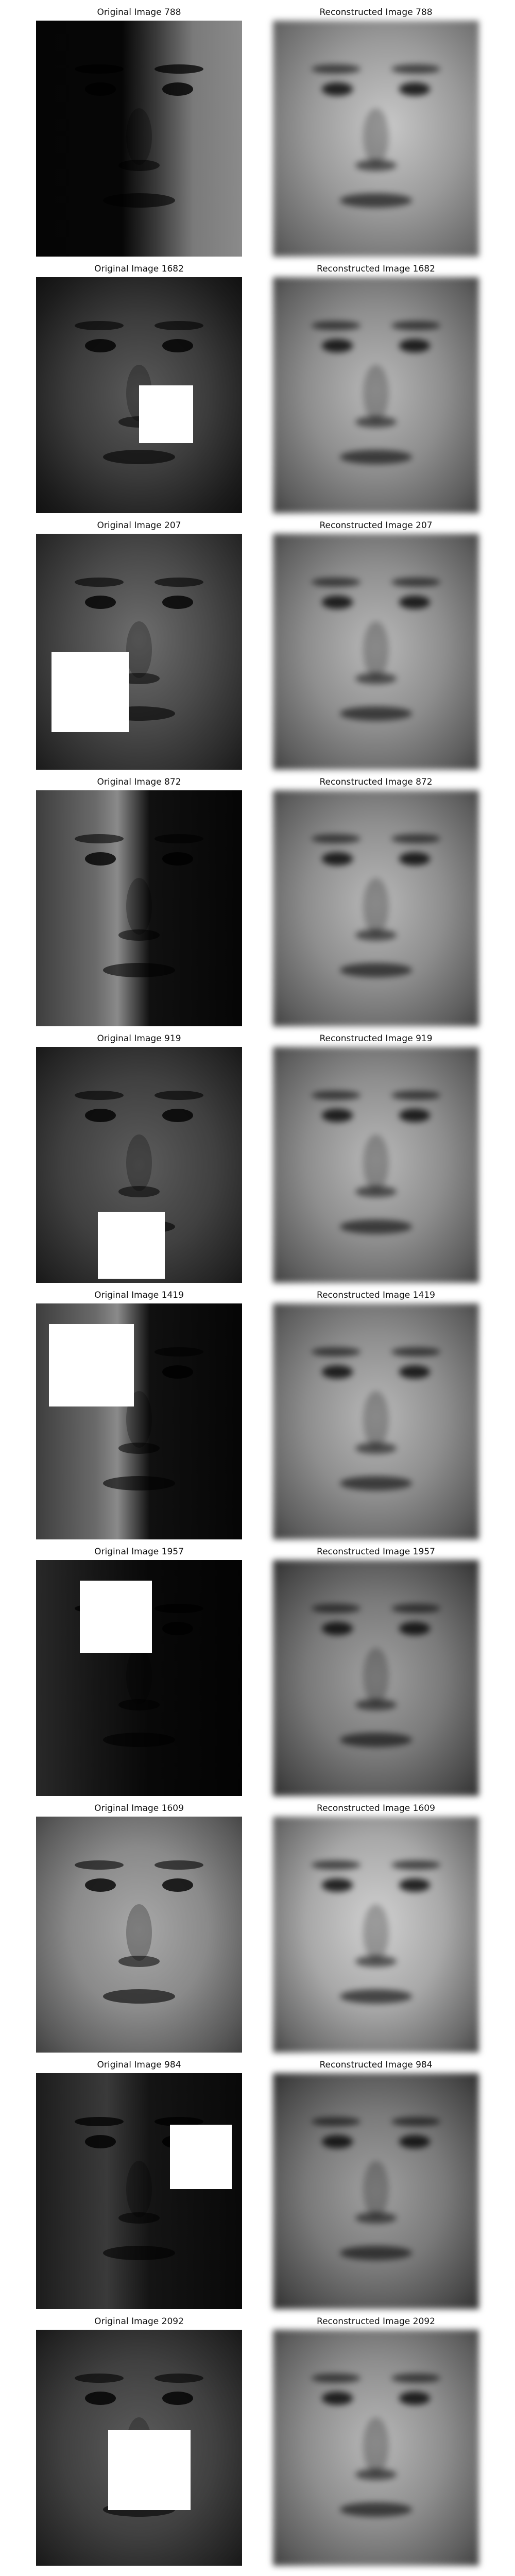  I want to click on original-image-panel: Original Image 1609, so click(139, 1928).